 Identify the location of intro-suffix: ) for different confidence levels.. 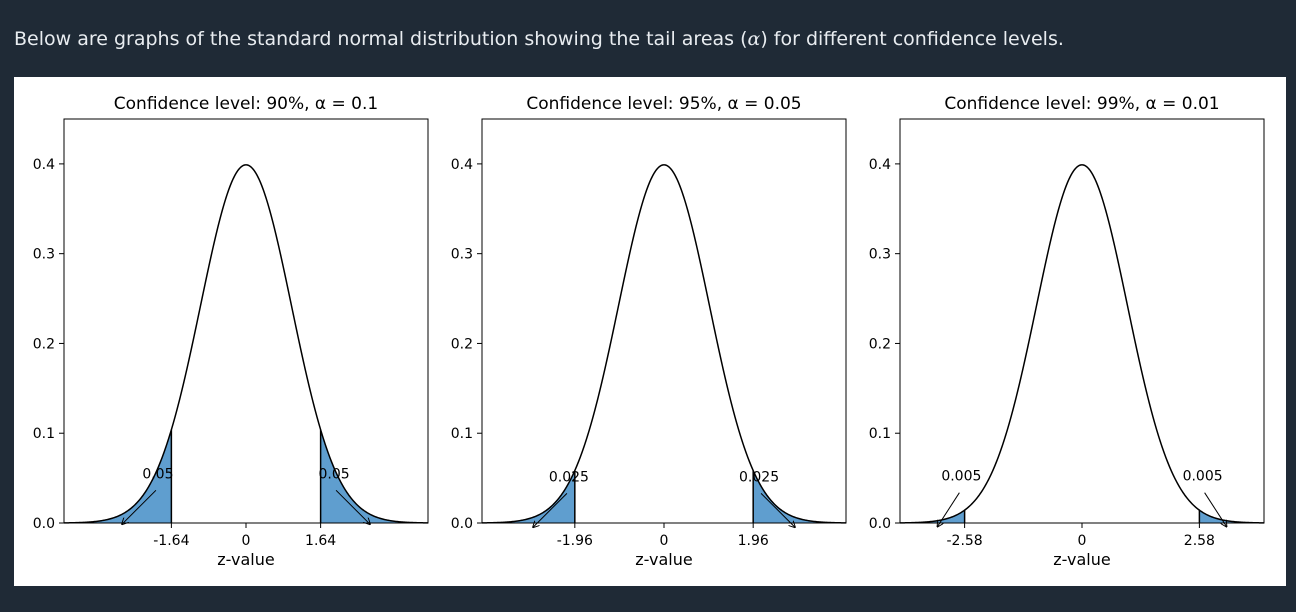
(912, 39).